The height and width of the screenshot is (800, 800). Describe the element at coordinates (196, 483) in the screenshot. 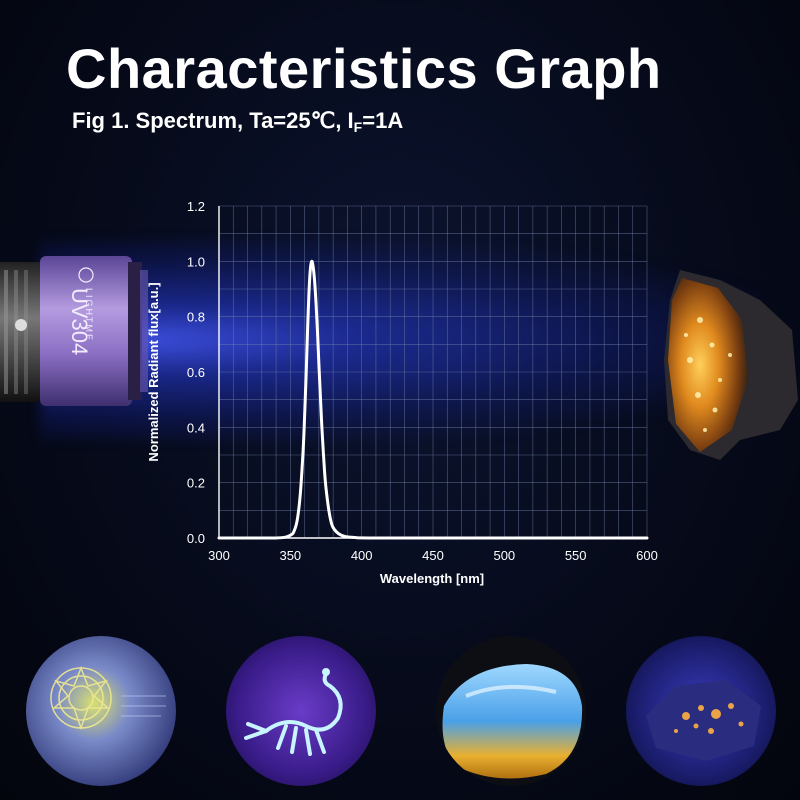

I see `y-tick-label: 0.2` at that location.